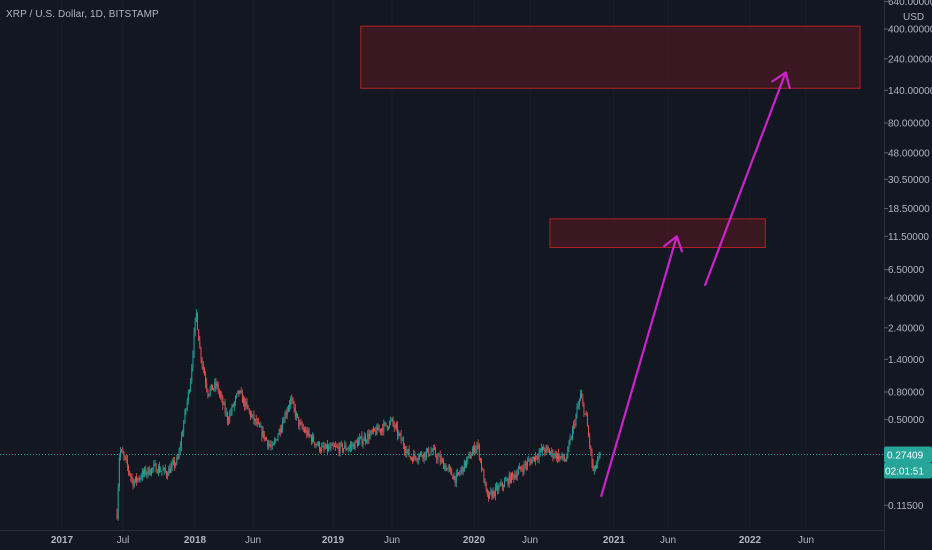  Describe the element at coordinates (909, 209) in the screenshot. I see `price-tick-label: 18.50000` at that location.